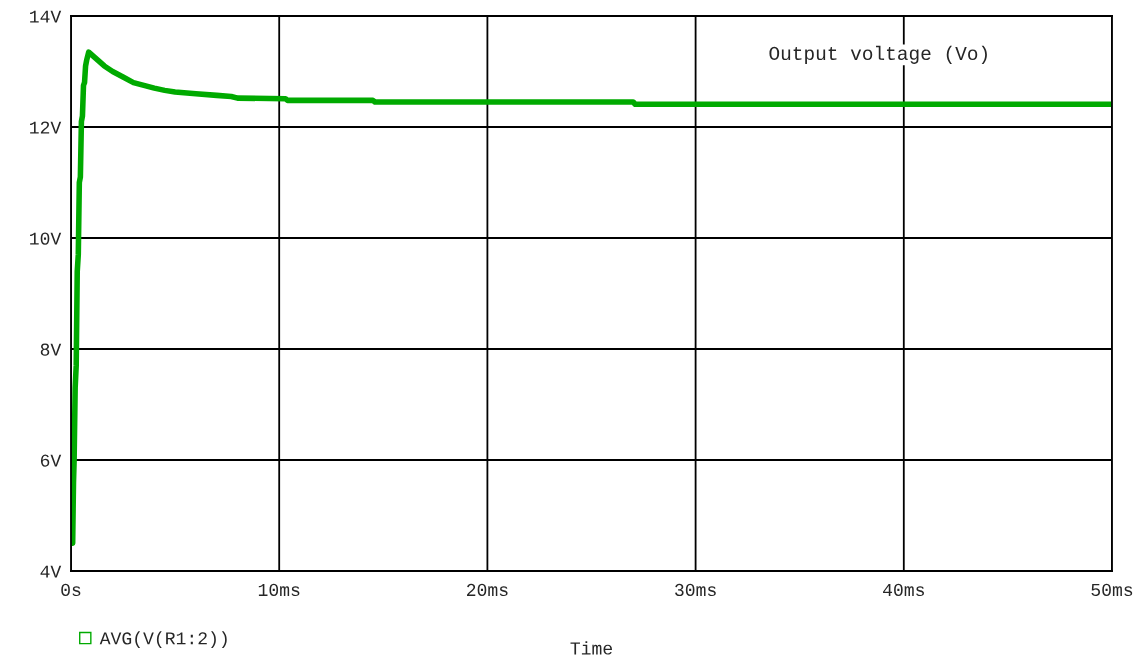  Describe the element at coordinates (46, 238) in the screenshot. I see `y-tick-label: 10V` at that location.